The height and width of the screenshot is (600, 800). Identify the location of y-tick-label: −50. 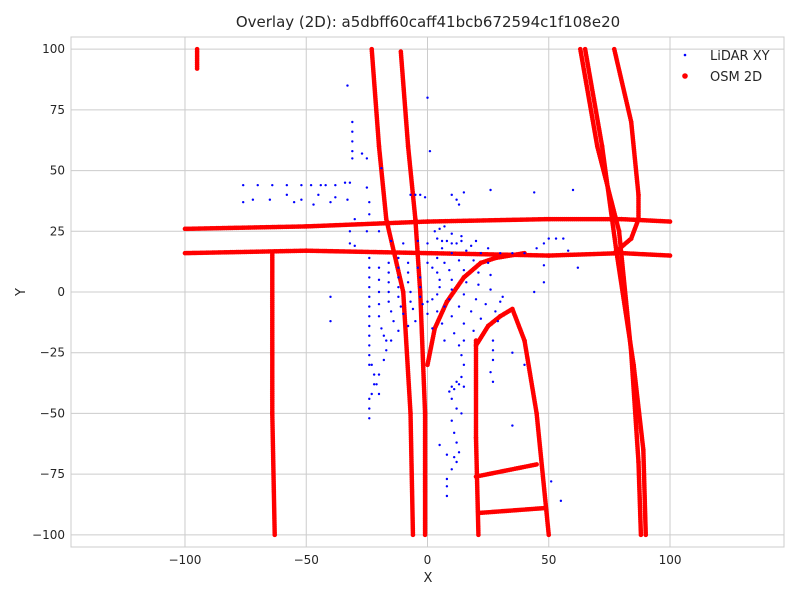
(52, 413).